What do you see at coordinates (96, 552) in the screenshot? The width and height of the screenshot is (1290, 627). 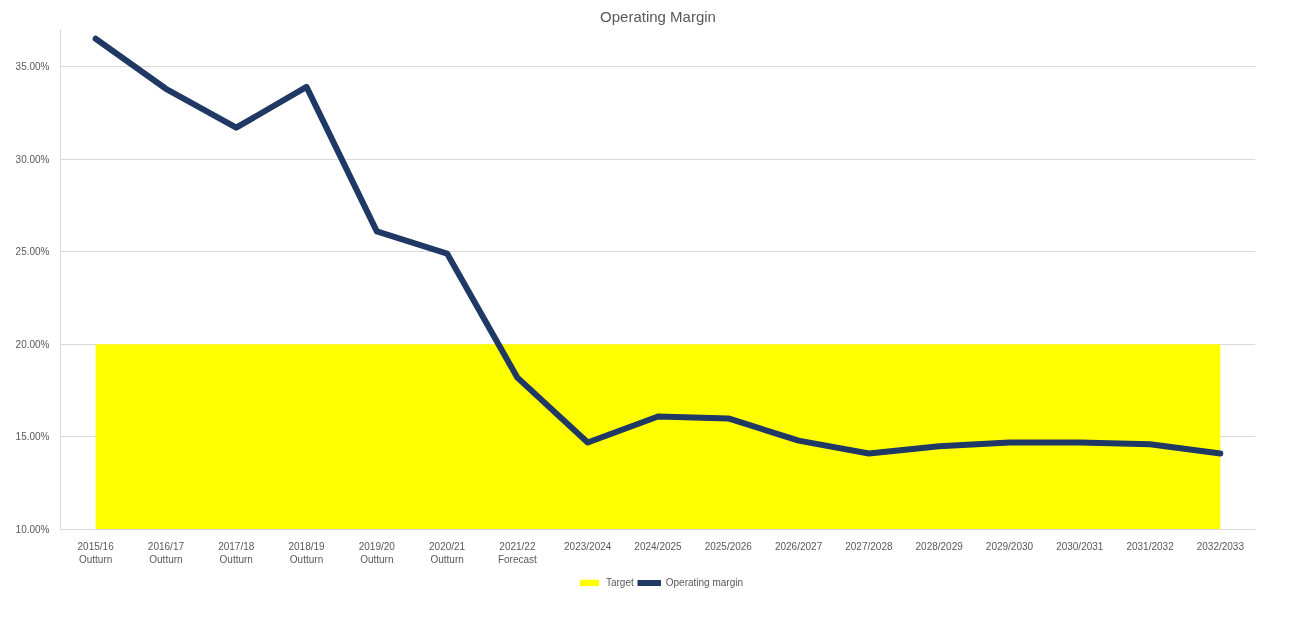 I see `x-tick-label: 2015/16 Outturn` at bounding box center [96, 552].